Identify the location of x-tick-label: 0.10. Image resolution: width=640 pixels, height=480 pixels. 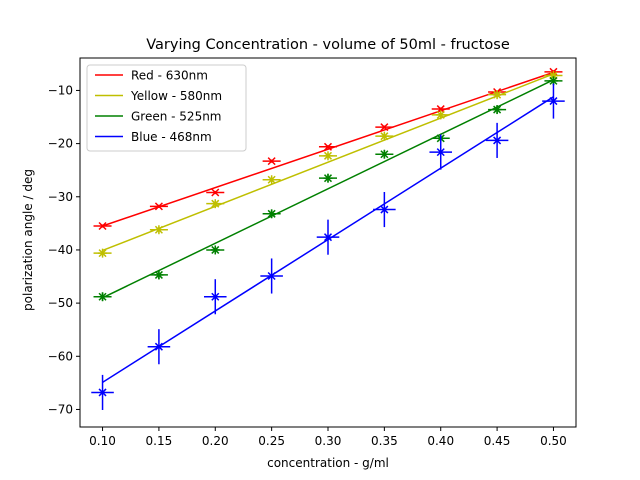
(102, 441).